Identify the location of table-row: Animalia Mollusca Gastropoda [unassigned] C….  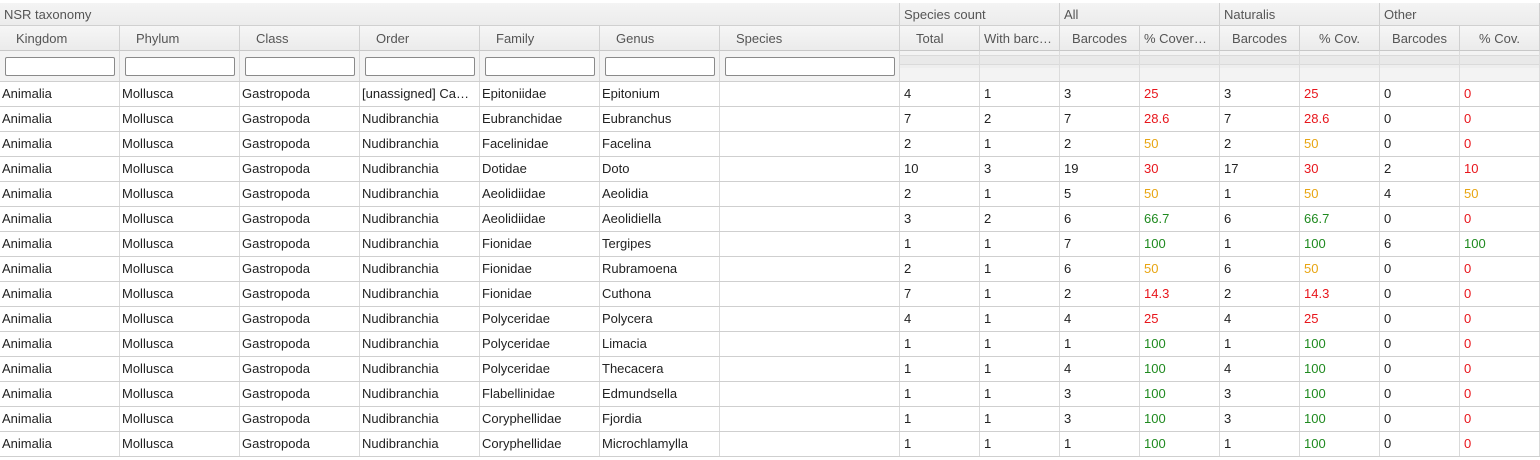
(770, 94).